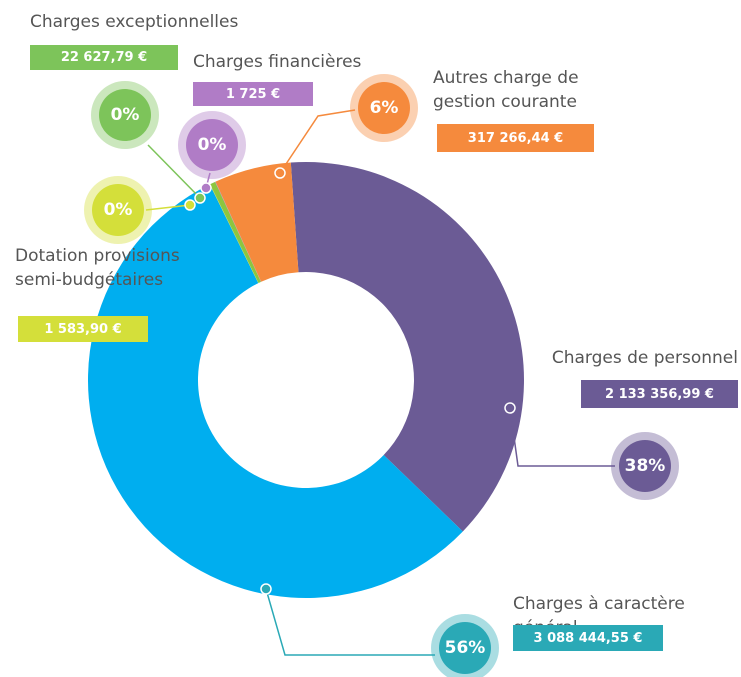  I want to click on share-label: 6%, so click(384, 108).